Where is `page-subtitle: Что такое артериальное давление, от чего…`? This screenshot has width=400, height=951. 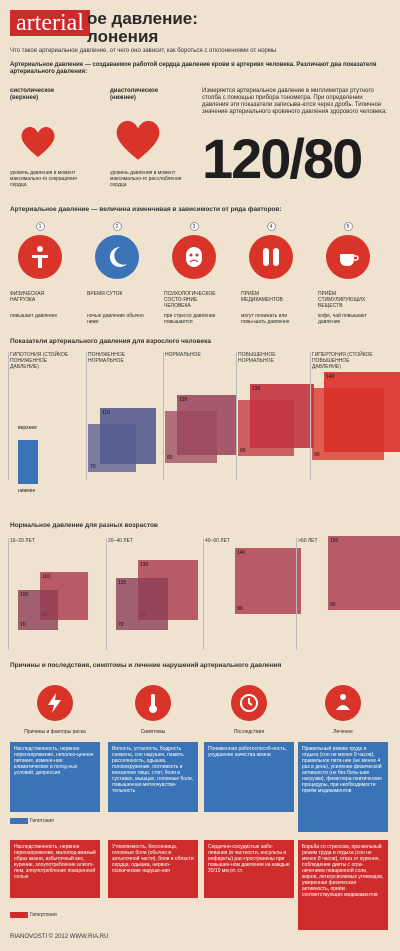
page-subtitle: Что такое артериальное давление, от чего… is located at coordinates (143, 51).